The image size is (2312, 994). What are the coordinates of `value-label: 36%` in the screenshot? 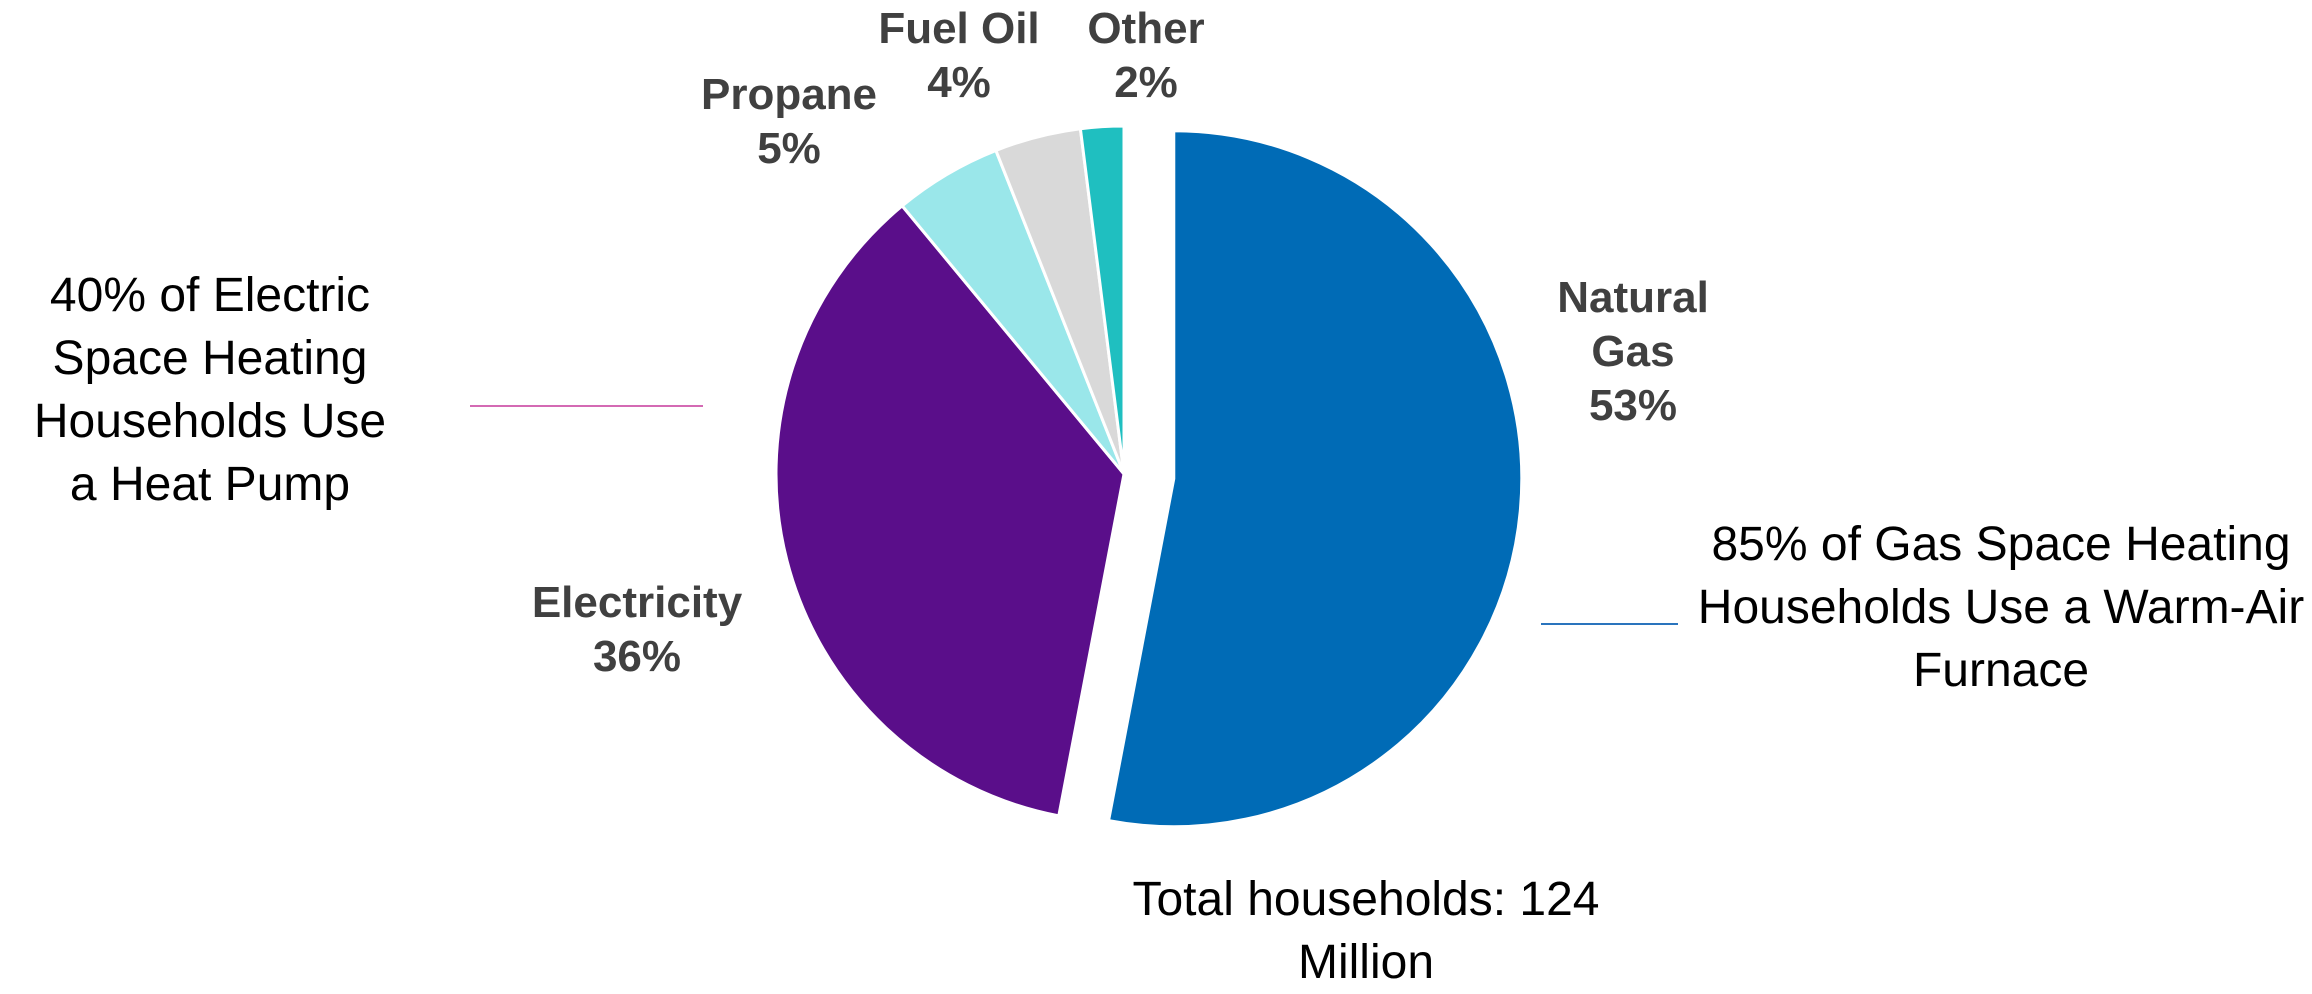 It's located at (637, 656).